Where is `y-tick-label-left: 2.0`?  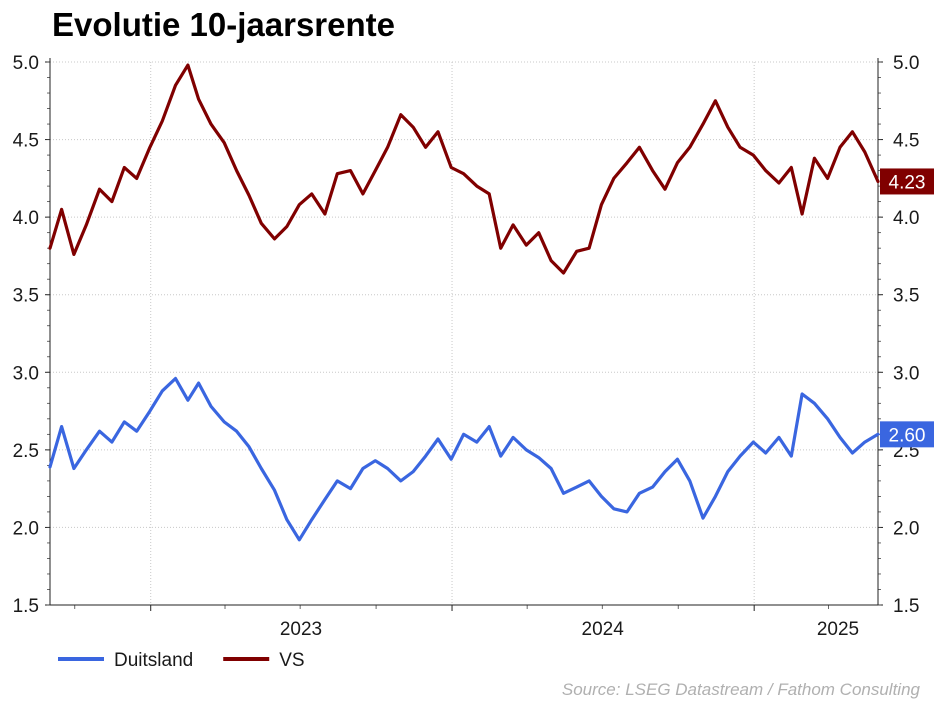
y-tick-label-left: 2.0 is located at coordinates (26, 528).